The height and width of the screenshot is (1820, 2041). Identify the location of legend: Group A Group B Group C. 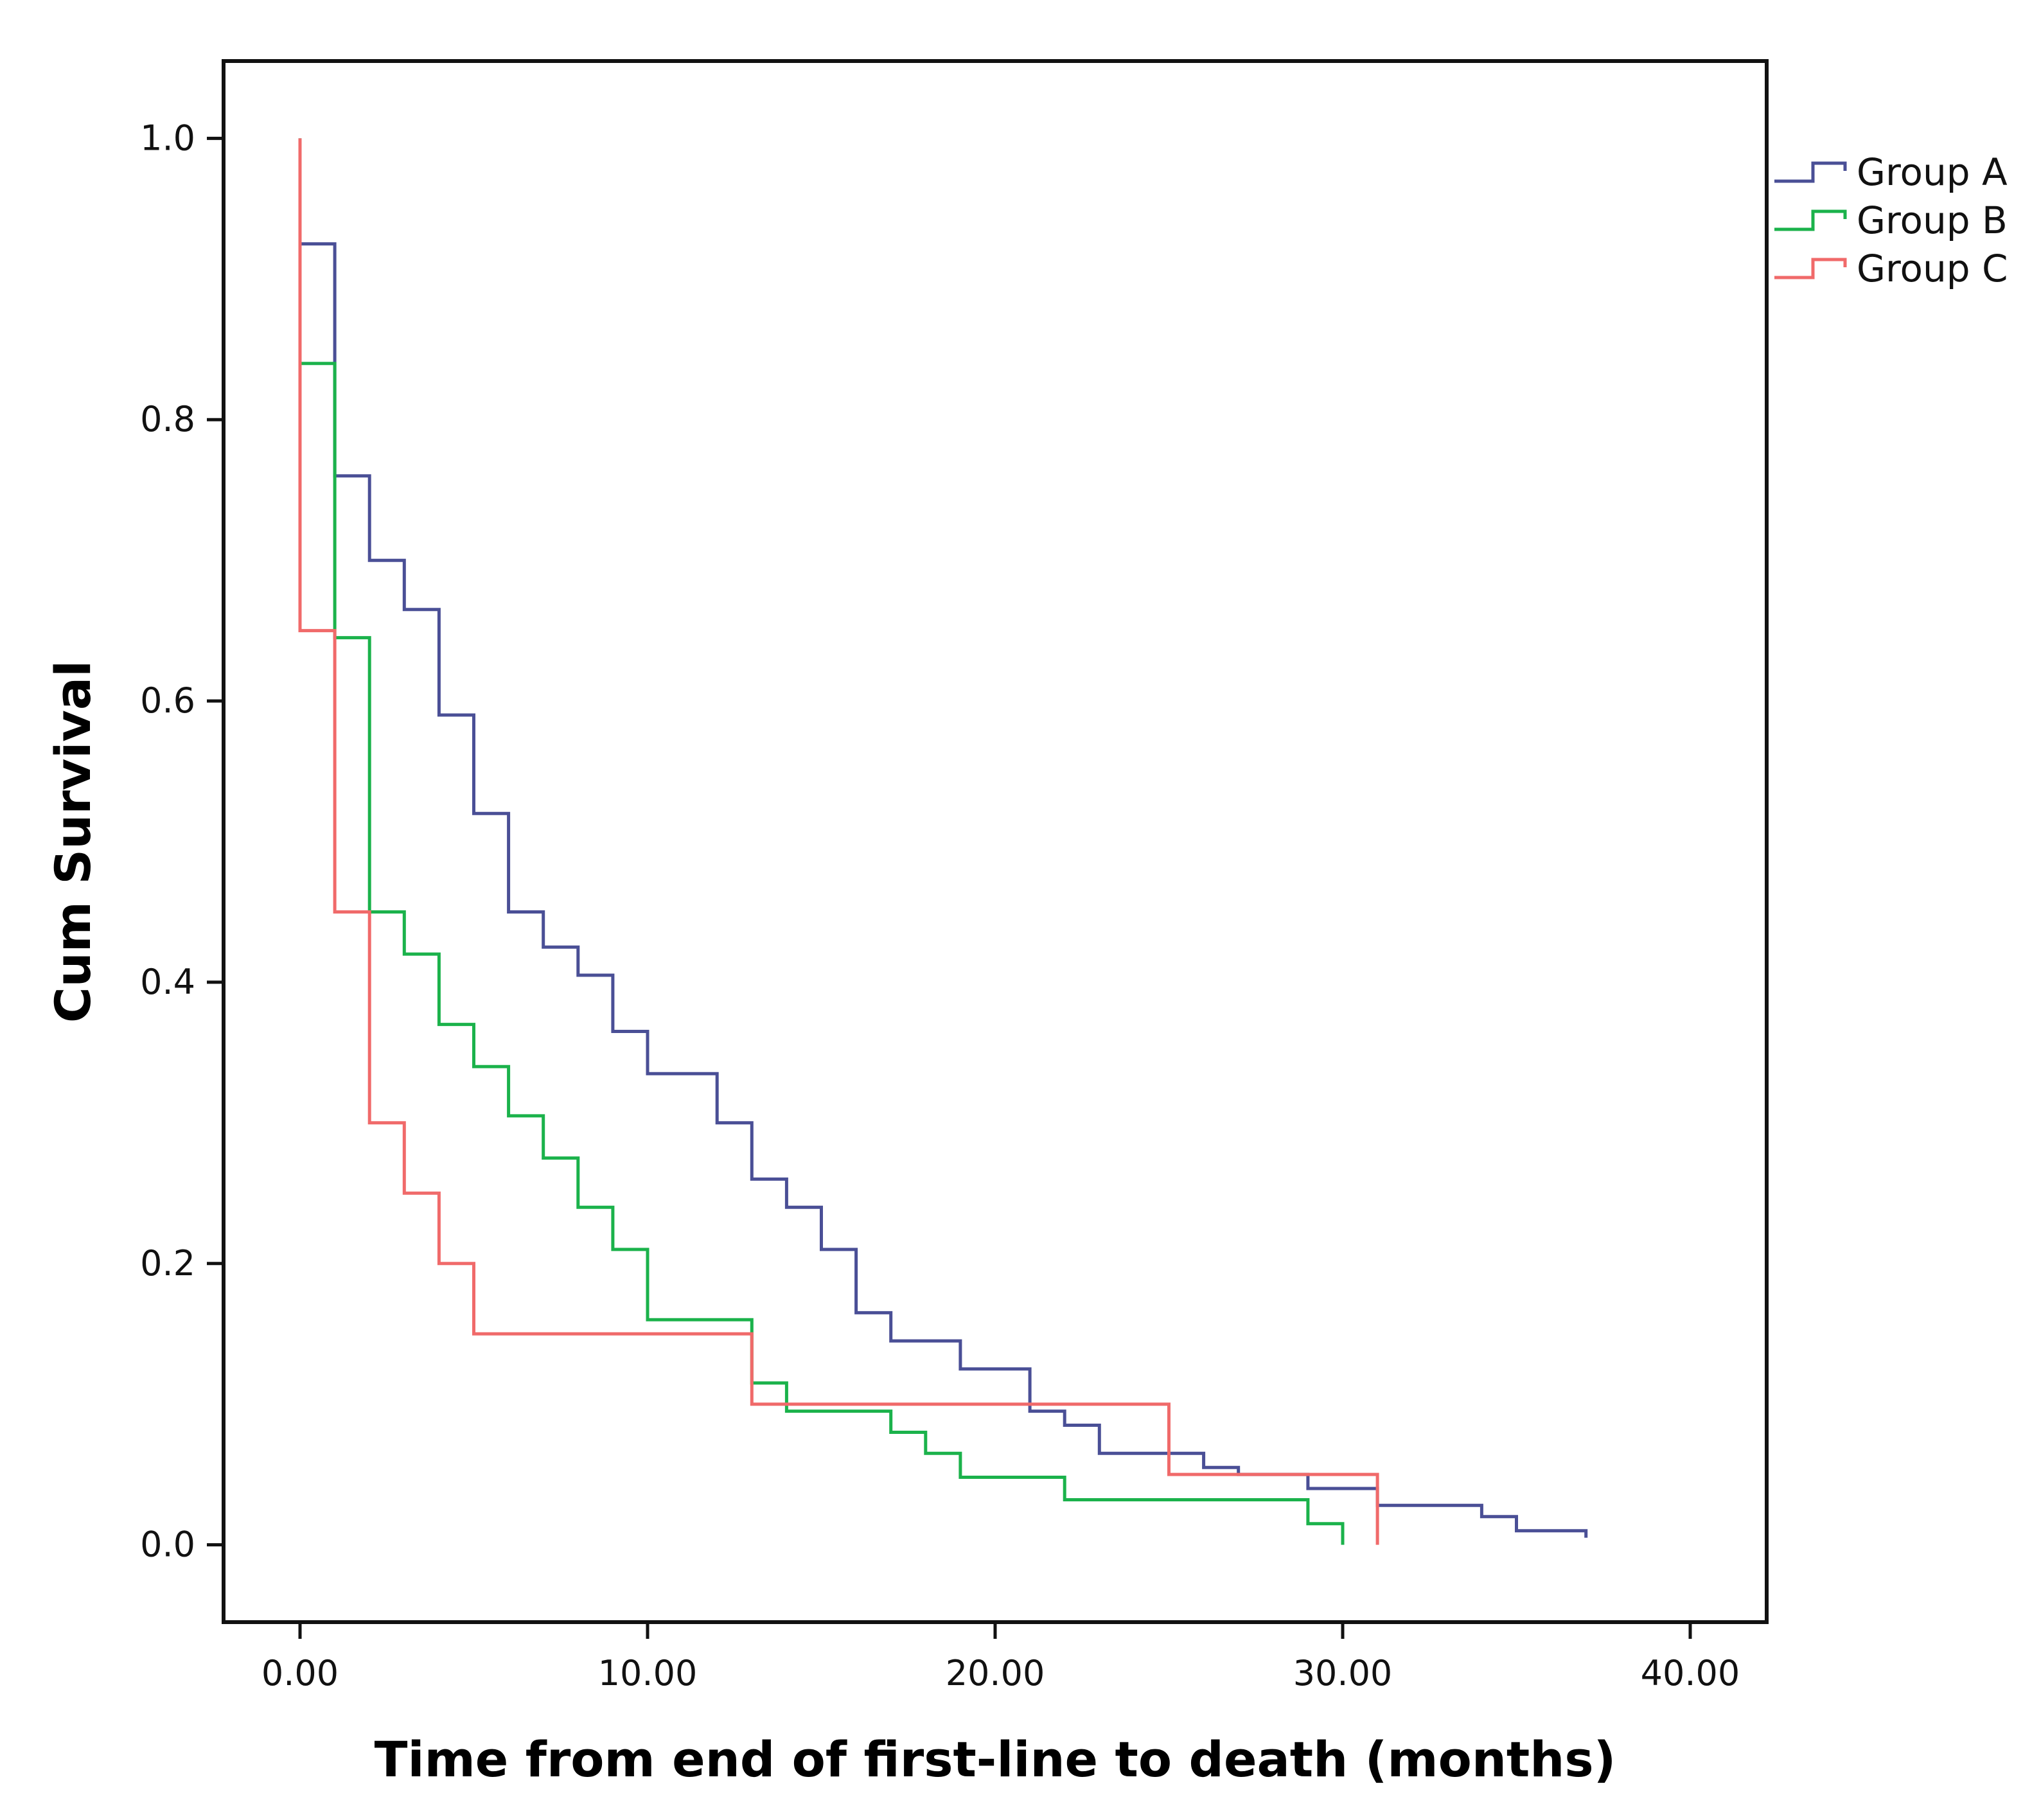
(1891, 220).